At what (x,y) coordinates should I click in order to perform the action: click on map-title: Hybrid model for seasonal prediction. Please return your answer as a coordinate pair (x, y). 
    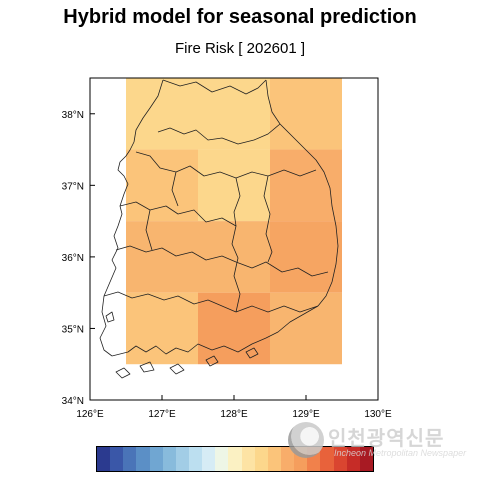
    Looking at the image, I should click on (240, 17).